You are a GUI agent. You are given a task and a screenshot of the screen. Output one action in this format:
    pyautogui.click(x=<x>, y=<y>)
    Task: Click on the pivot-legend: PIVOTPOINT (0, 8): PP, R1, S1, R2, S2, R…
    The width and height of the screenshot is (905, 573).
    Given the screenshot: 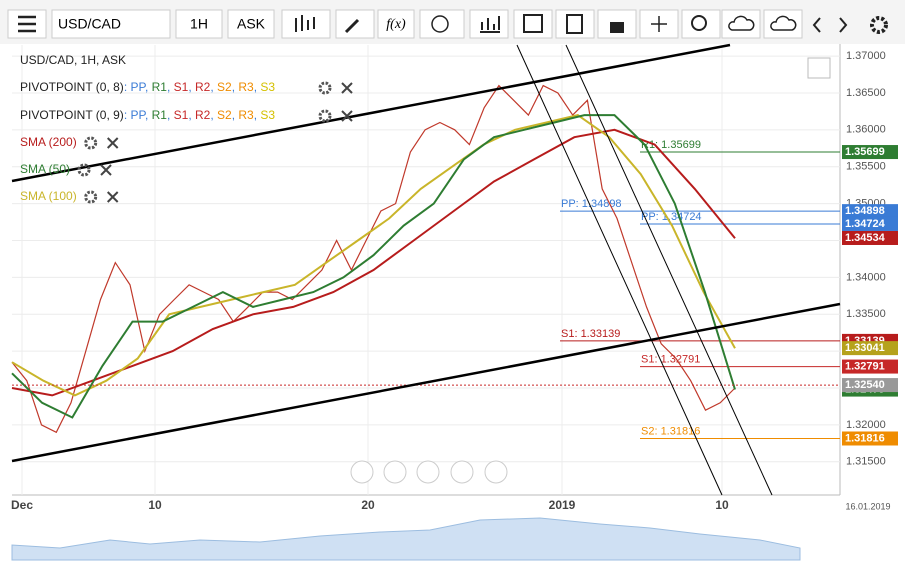 What is the action you would take?
    pyautogui.click(x=147, y=87)
    